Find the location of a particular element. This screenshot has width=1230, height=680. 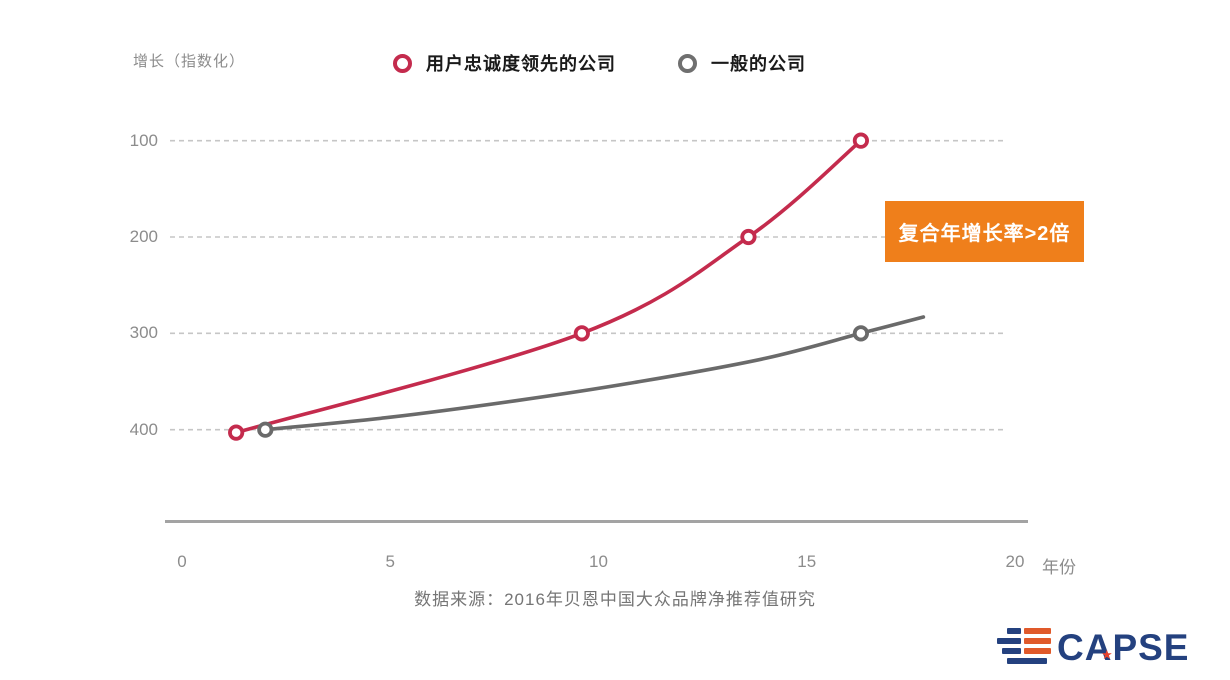

y-tick-label: 100 is located at coordinates (143, 140).